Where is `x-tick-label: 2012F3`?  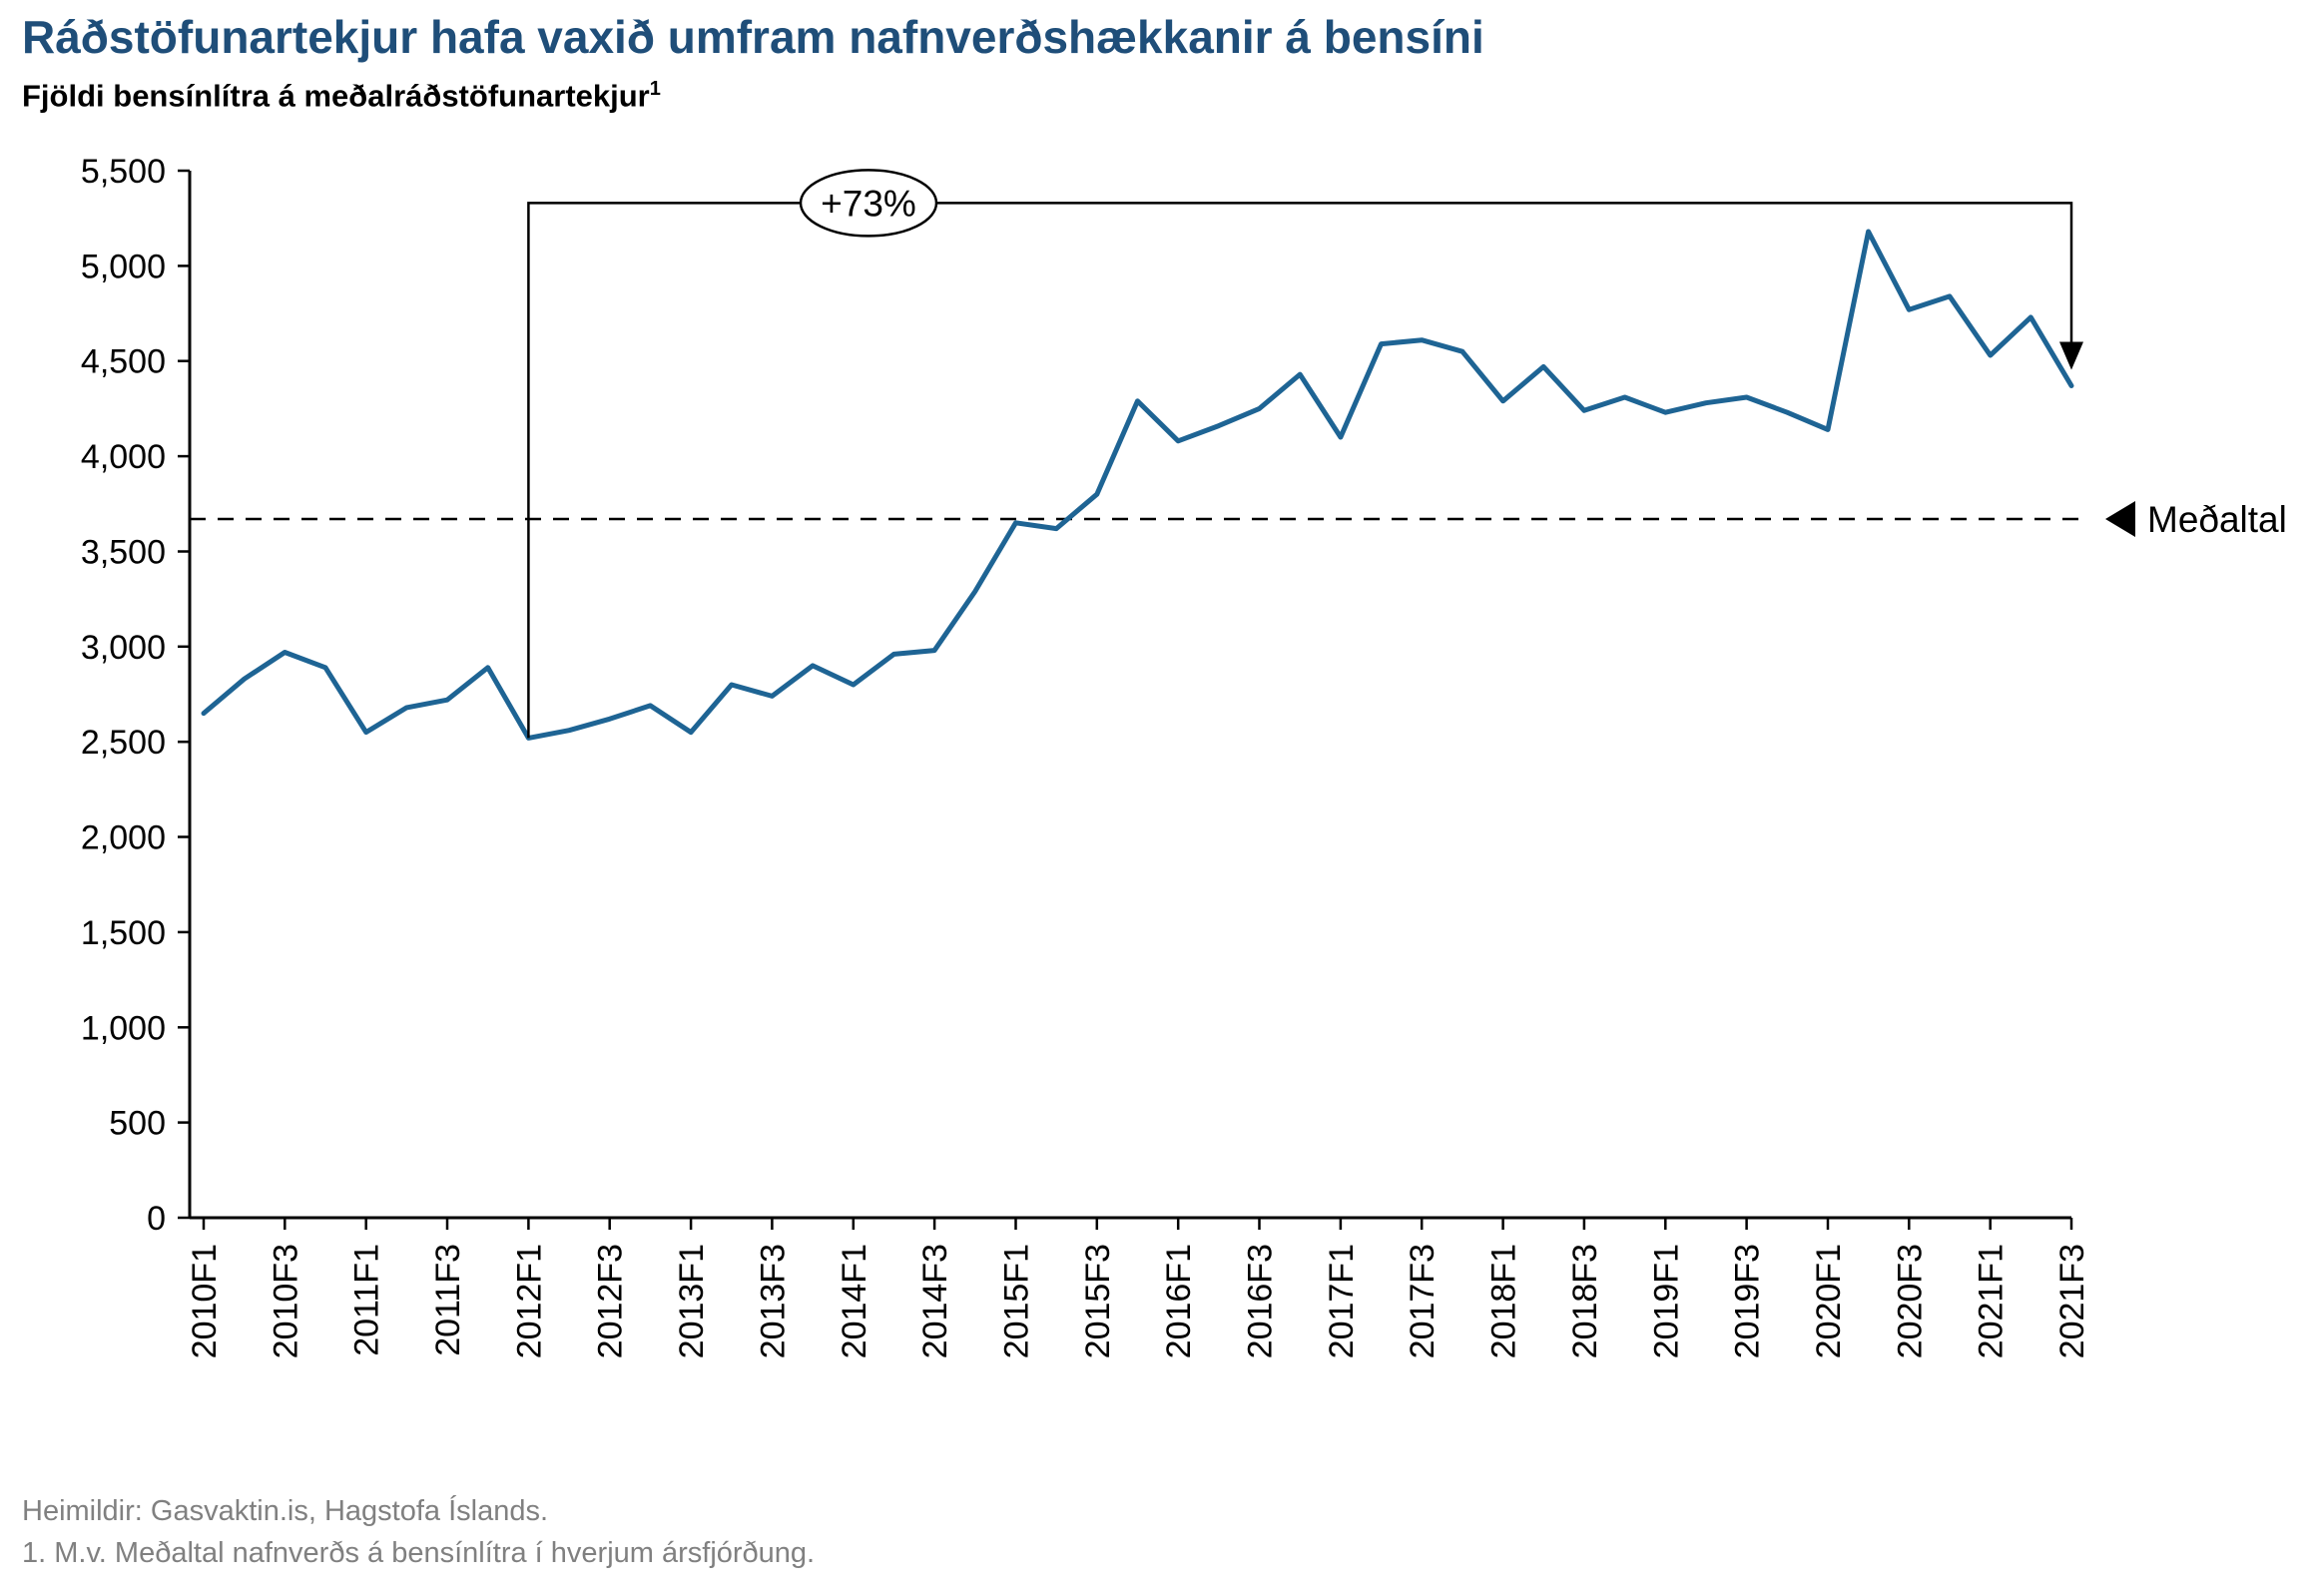 x-tick-label: 2012F3 is located at coordinates (611, 1301).